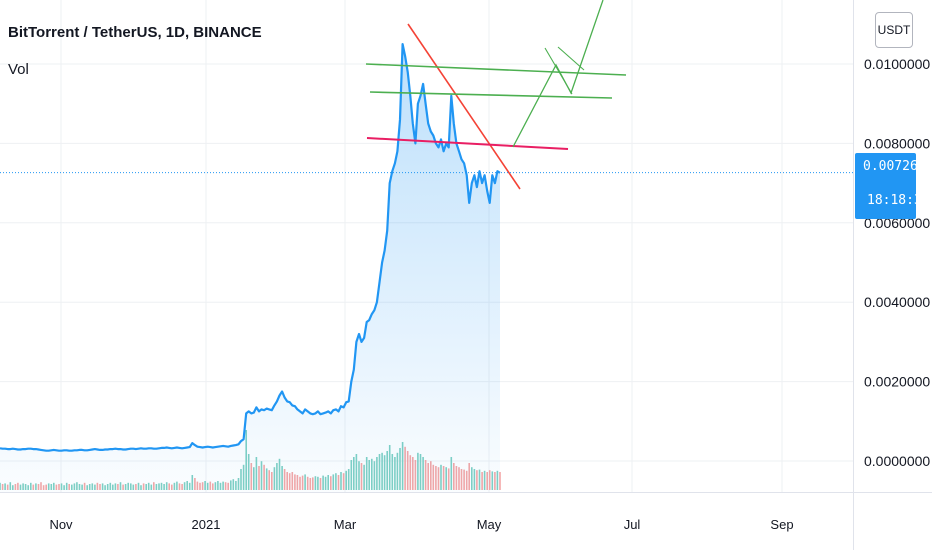 The width and height of the screenshot is (932, 550). I want to click on magenta-support-line, so click(467, 143).